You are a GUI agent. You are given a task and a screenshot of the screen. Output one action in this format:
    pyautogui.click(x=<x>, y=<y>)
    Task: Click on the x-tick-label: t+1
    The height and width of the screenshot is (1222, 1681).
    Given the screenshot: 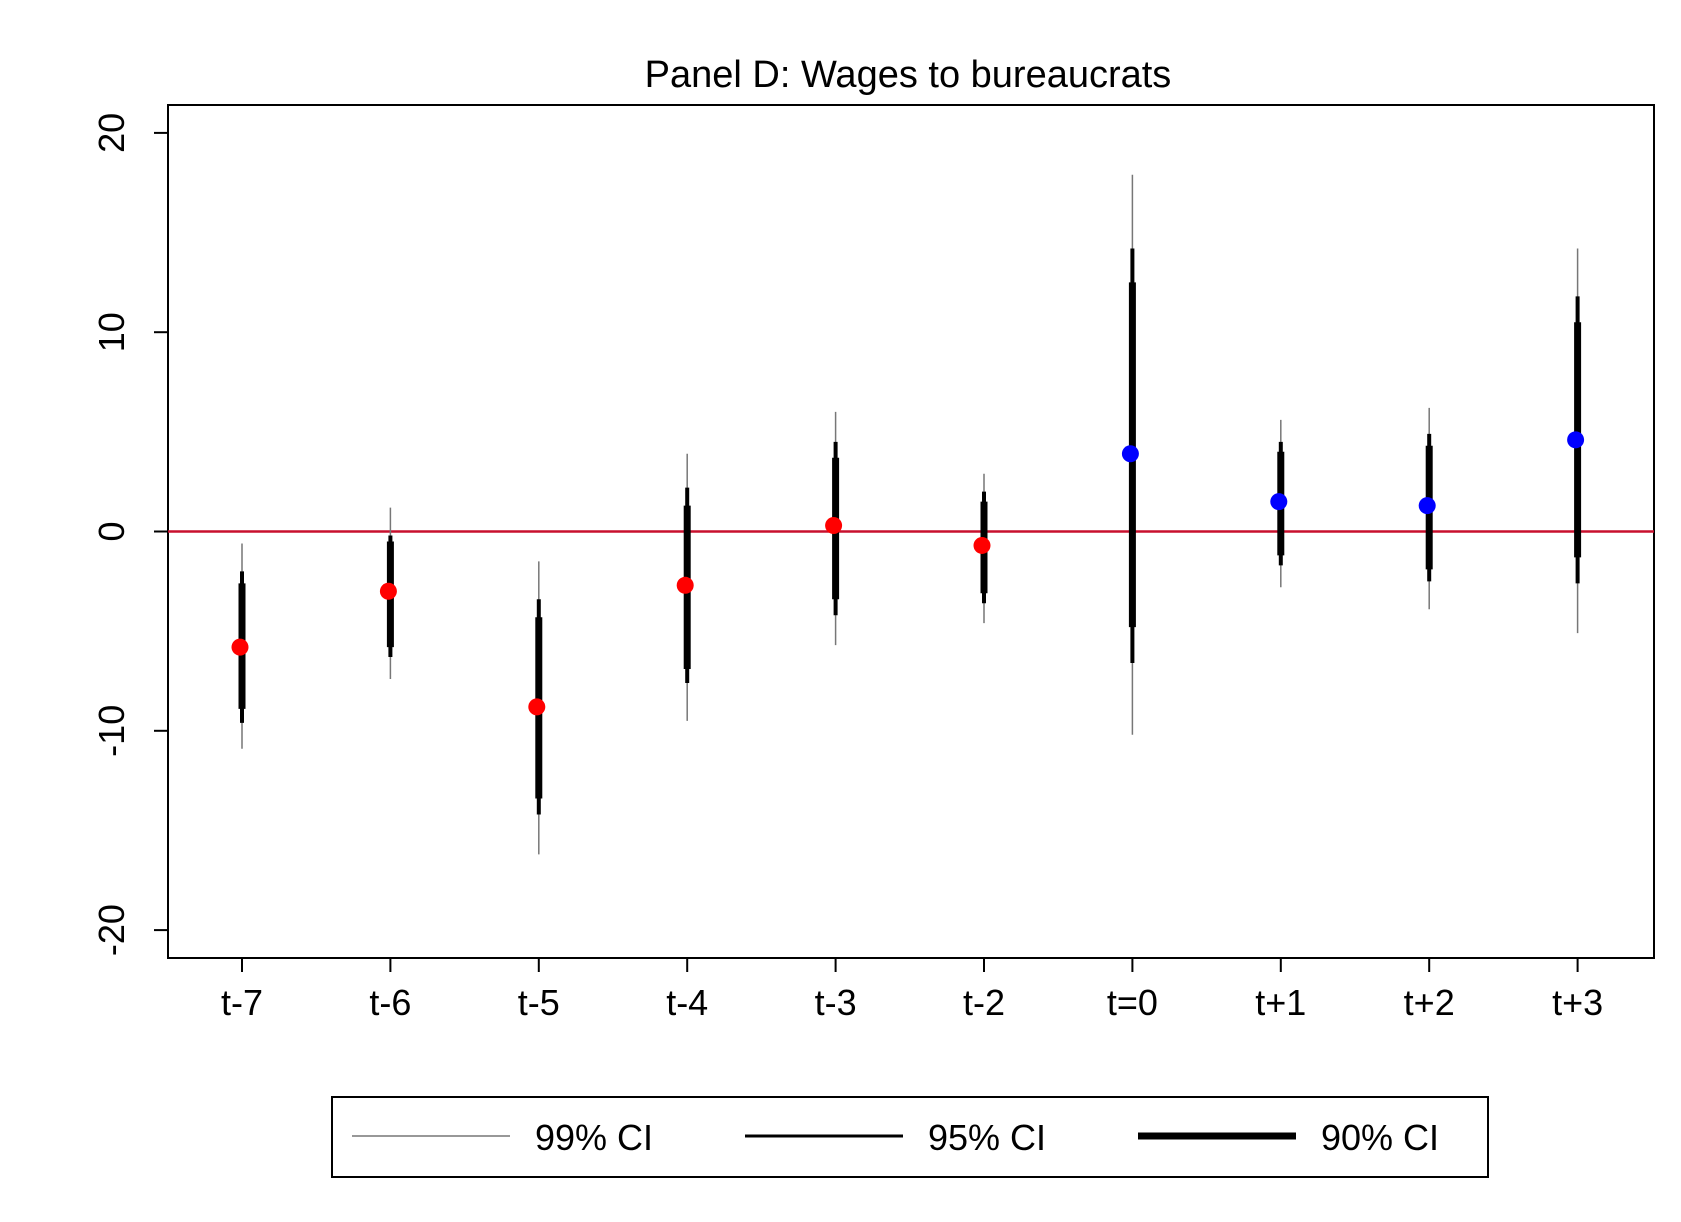 What is the action you would take?
    pyautogui.click(x=1280, y=1002)
    